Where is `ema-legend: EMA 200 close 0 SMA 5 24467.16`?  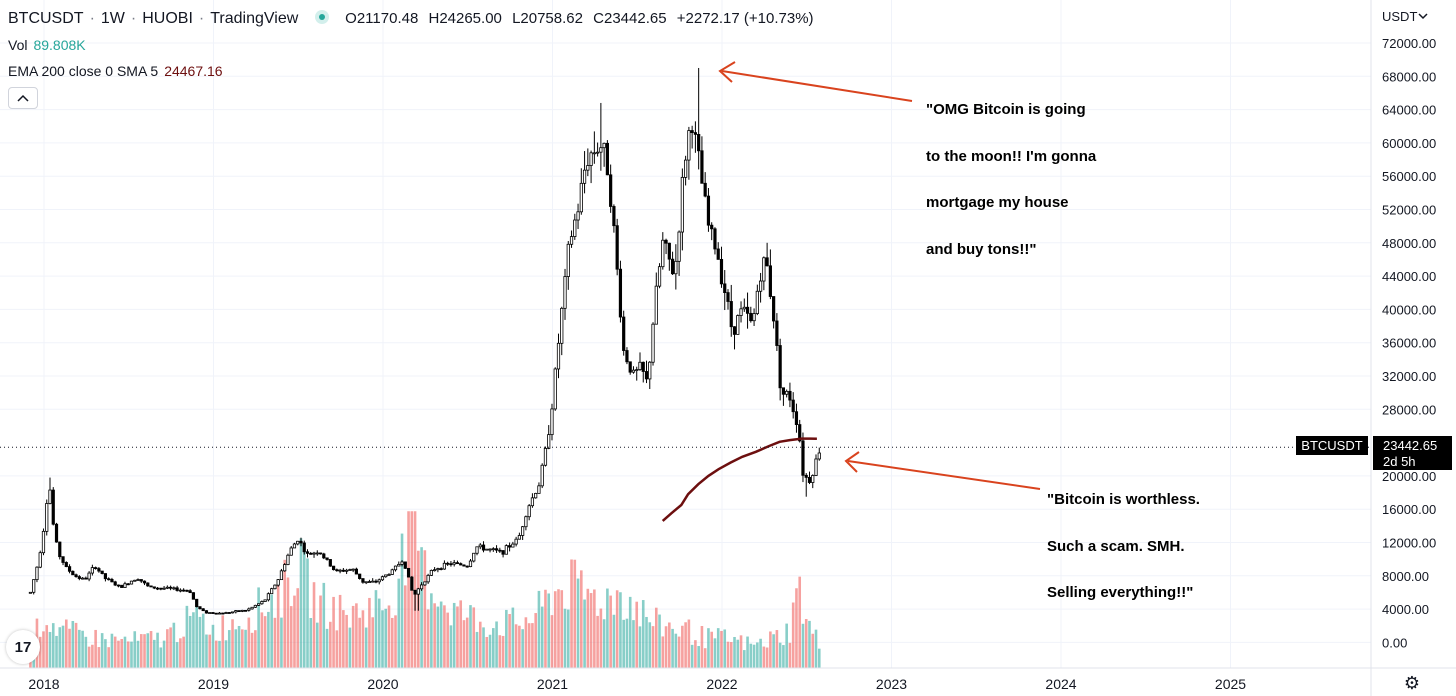
ema-legend: EMA 200 close 0 SMA 5 24467.16 is located at coordinates (118, 71).